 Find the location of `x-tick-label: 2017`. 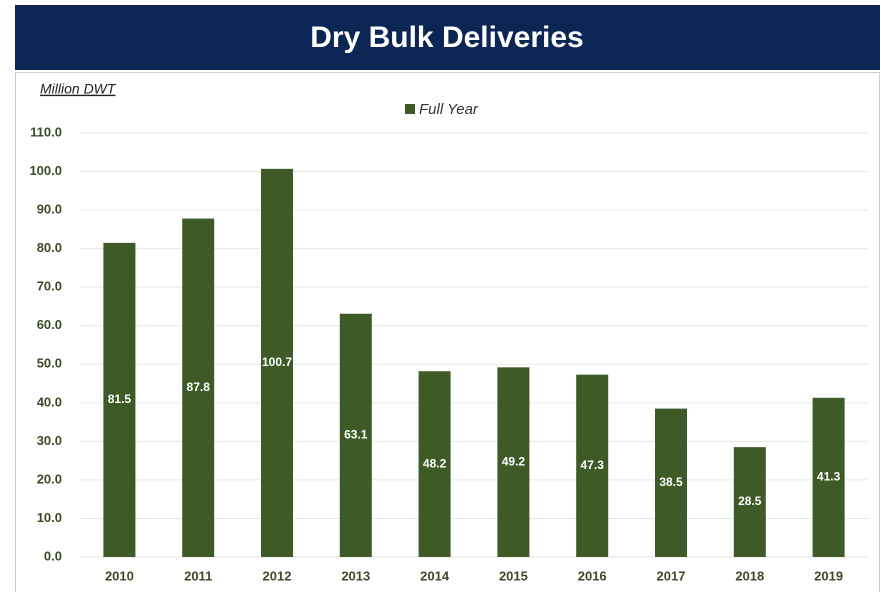

x-tick-label: 2017 is located at coordinates (671, 575).